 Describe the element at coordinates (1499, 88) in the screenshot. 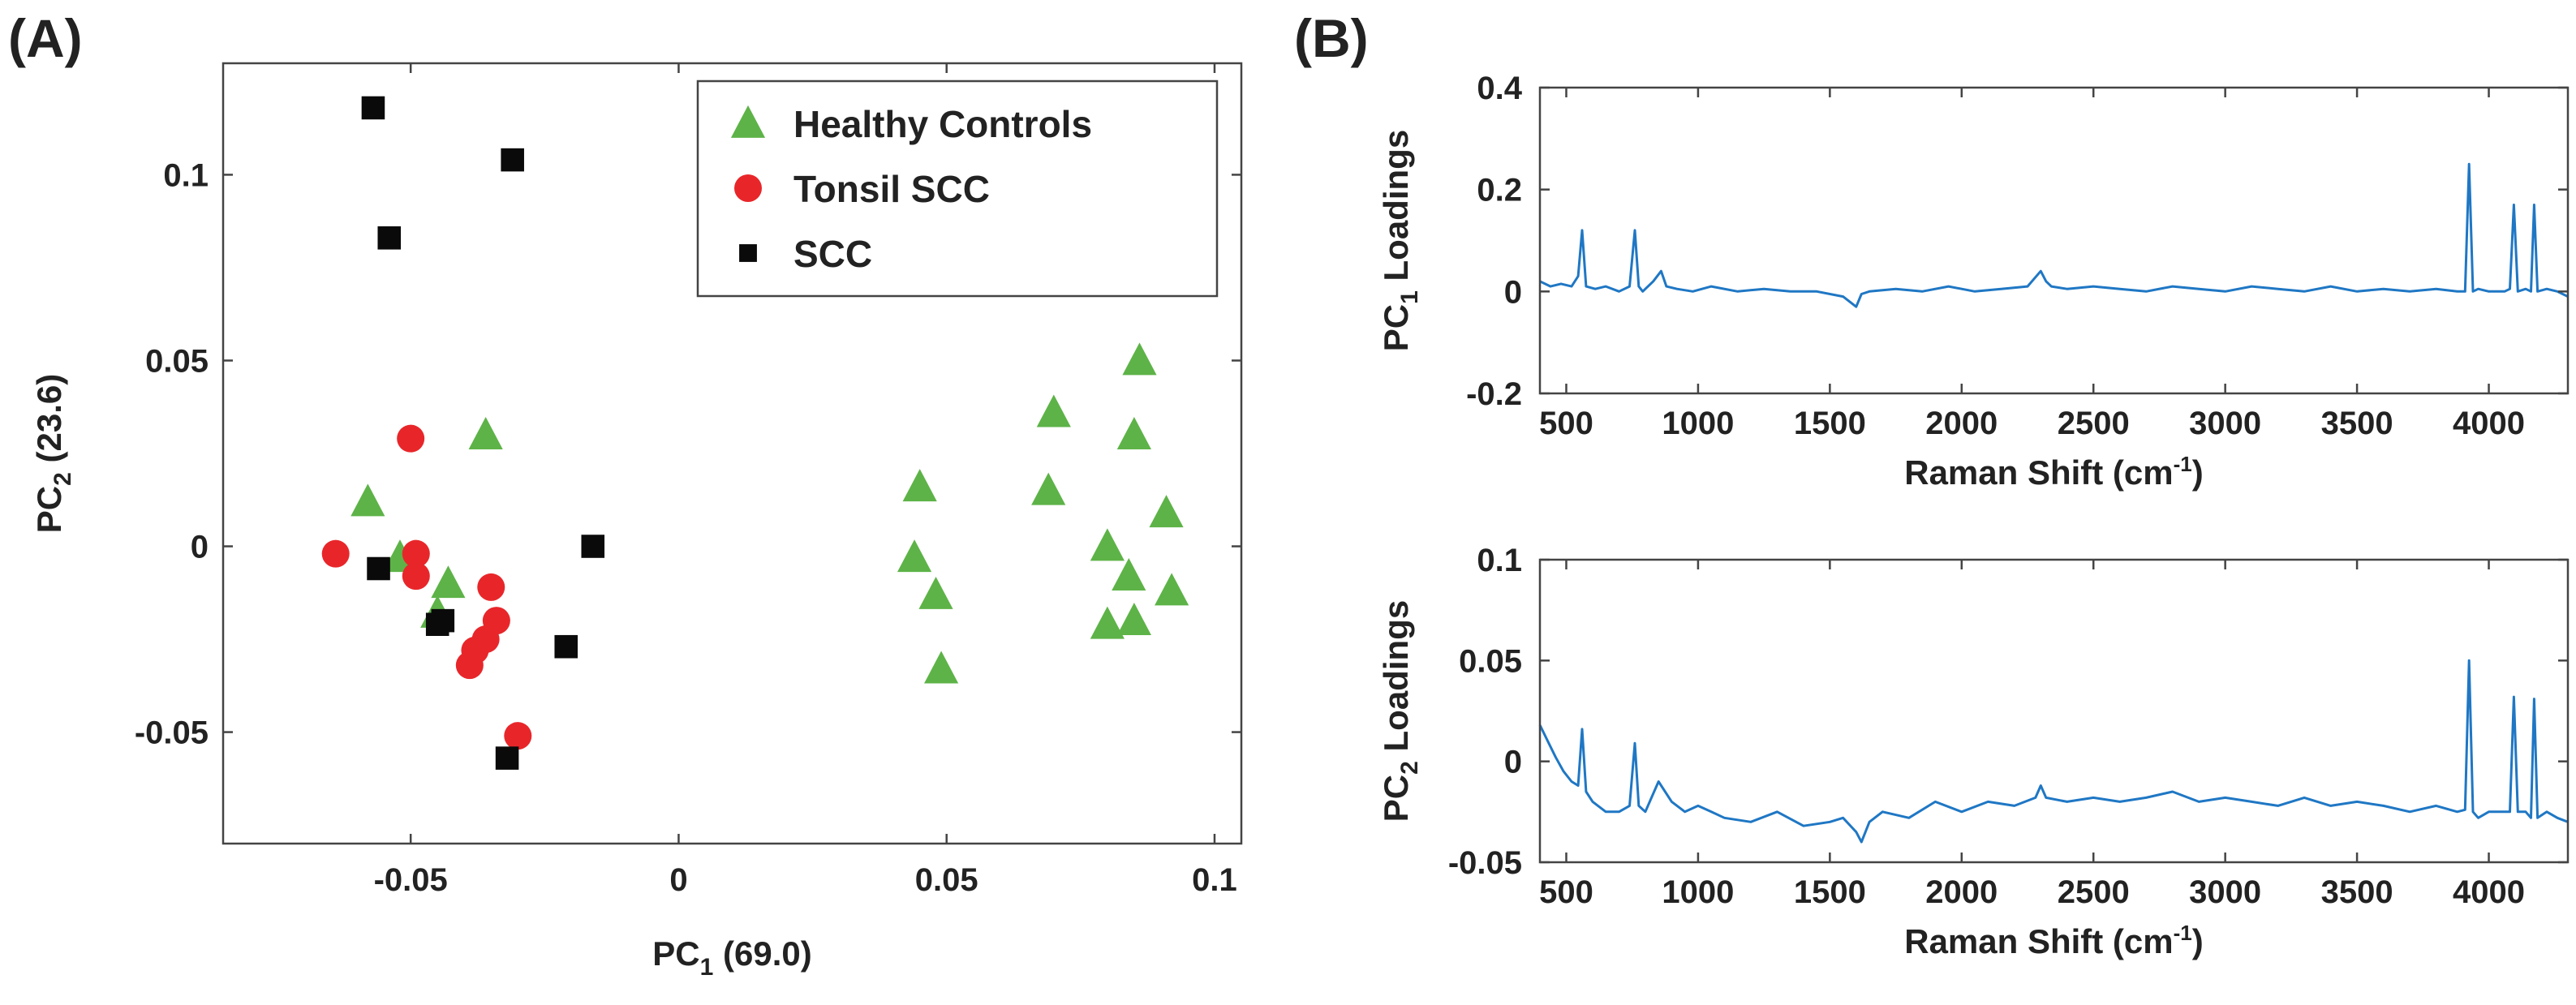

I see `y-tick-label: 0.4` at that location.